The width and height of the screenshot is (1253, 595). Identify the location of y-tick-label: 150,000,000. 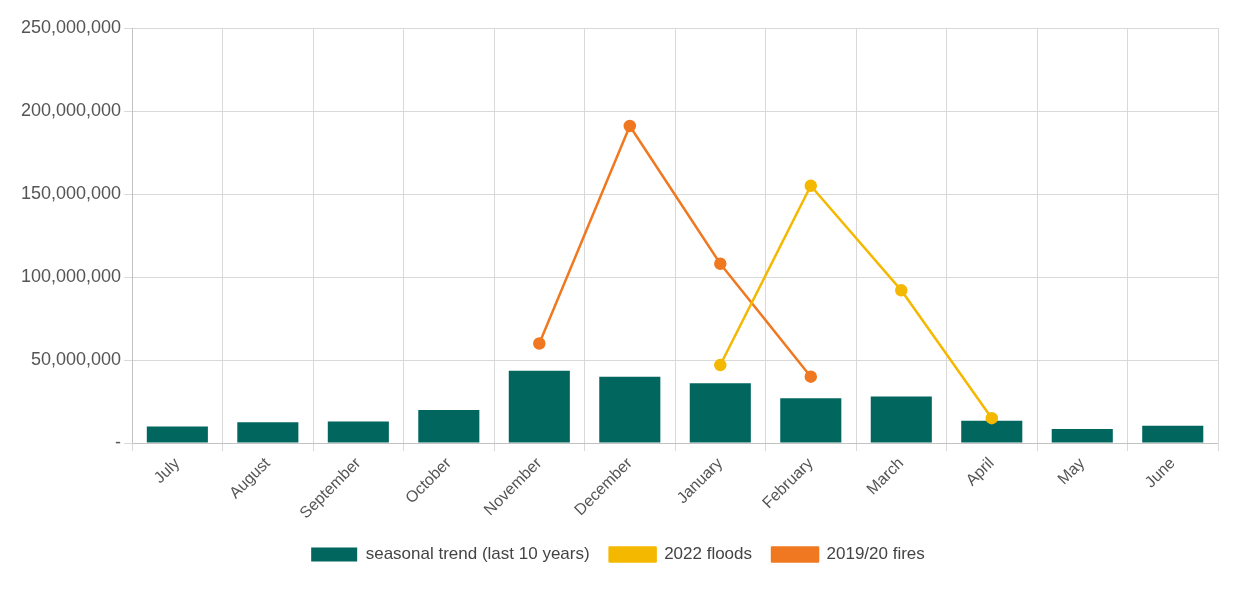
(71, 193).